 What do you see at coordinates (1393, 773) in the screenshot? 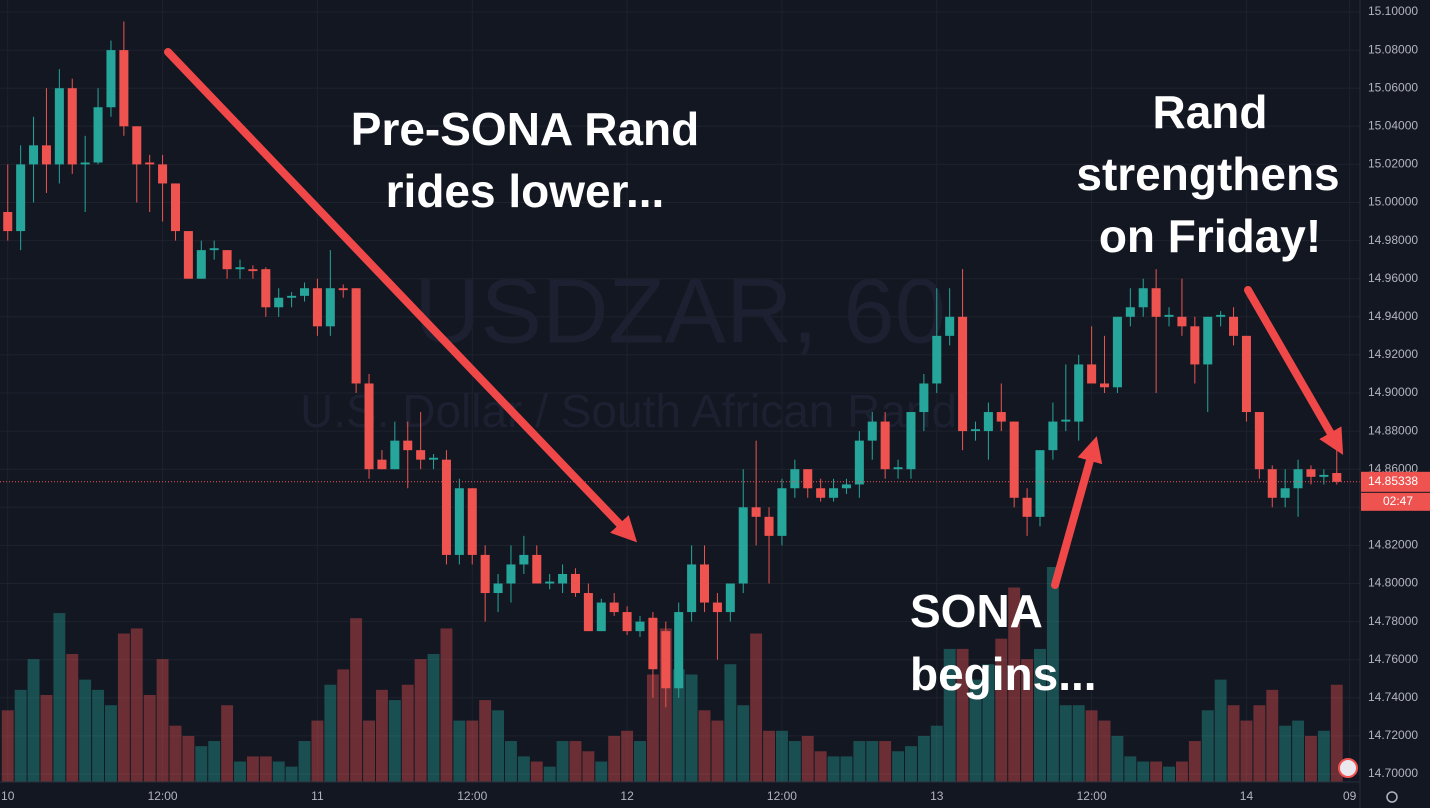
I see `y-tick-label: 14.70000` at bounding box center [1393, 773].